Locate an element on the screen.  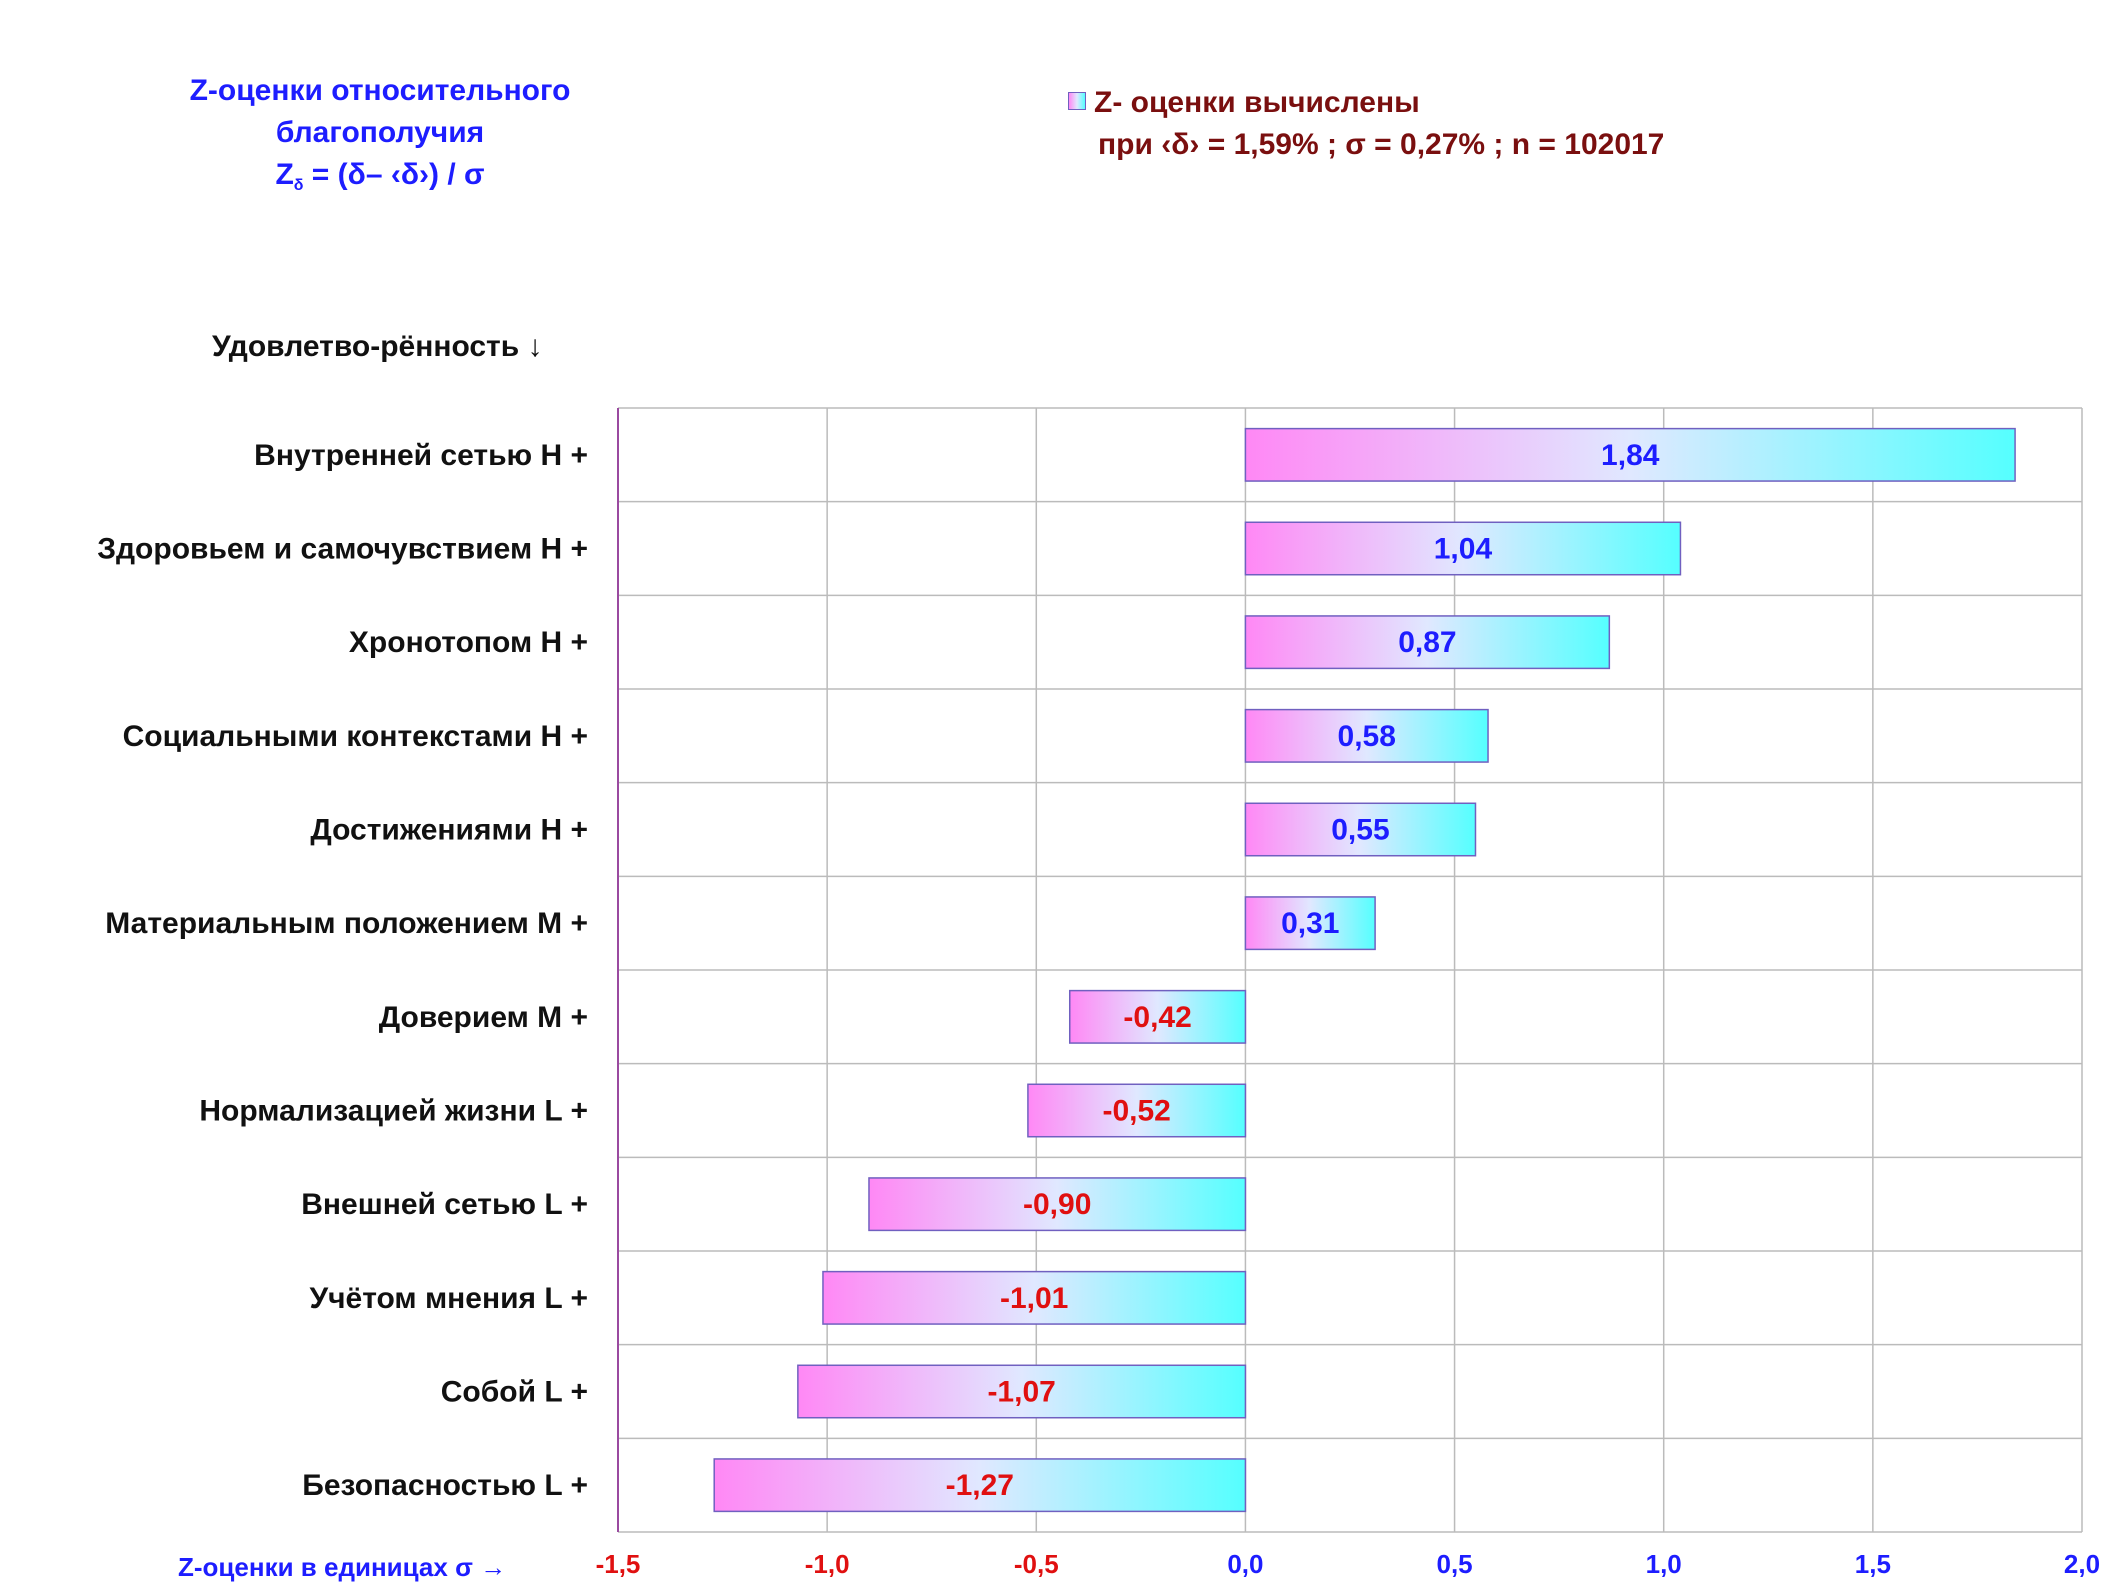
bar-value-label: 1,84 is located at coordinates (1630, 455).